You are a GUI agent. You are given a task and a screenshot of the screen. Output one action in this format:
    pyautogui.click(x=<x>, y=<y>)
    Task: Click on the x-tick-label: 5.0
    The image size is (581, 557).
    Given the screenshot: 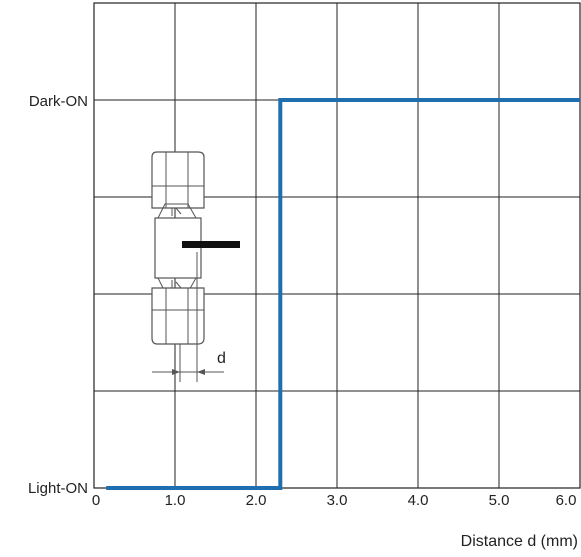 What is the action you would take?
    pyautogui.click(x=499, y=500)
    